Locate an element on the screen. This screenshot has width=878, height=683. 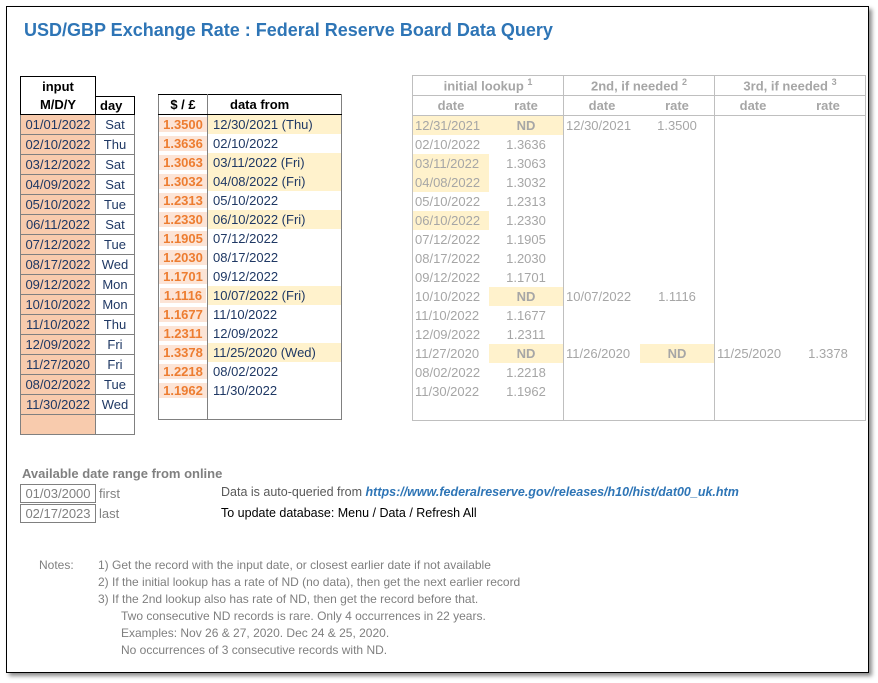
rate-row: 1.1701 09/12/2022 is located at coordinates (250, 276).